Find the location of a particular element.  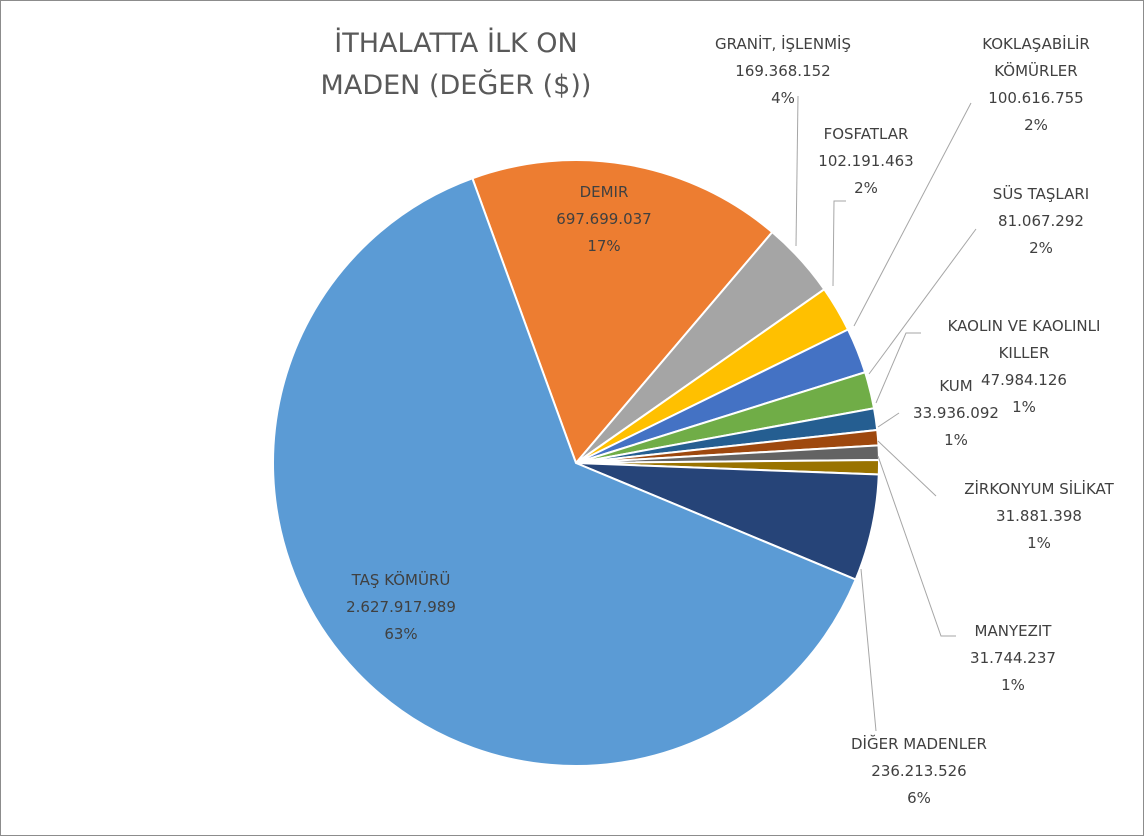

value-label: 47.984.126 is located at coordinates (1024, 380).